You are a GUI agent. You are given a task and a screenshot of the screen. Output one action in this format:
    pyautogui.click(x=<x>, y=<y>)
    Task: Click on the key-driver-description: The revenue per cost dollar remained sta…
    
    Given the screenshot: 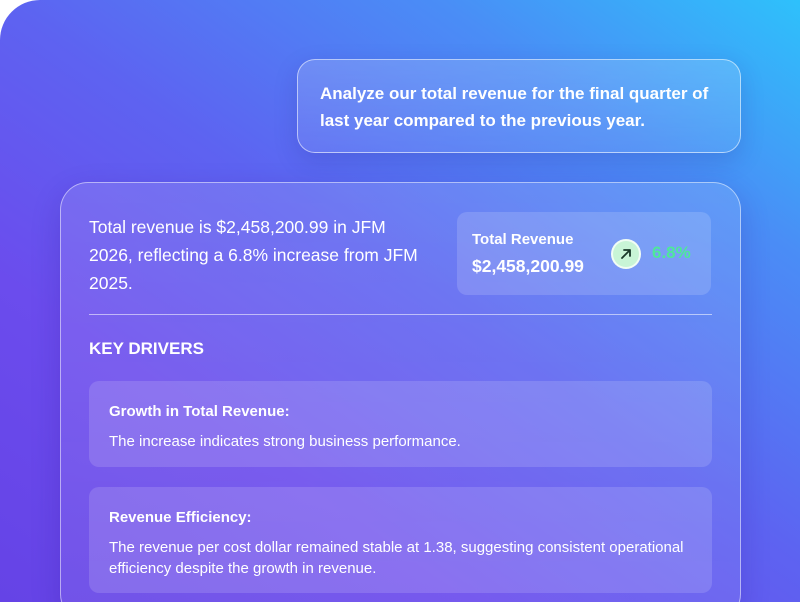 What is the action you would take?
    pyautogui.click(x=396, y=558)
    